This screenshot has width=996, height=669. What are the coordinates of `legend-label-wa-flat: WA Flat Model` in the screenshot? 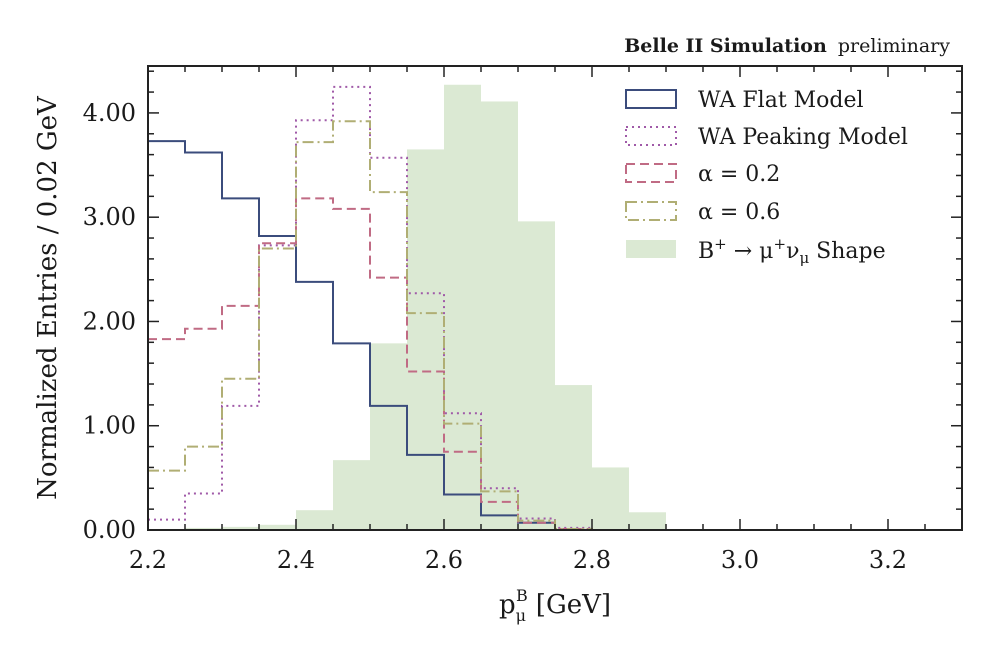 It's located at (781, 100).